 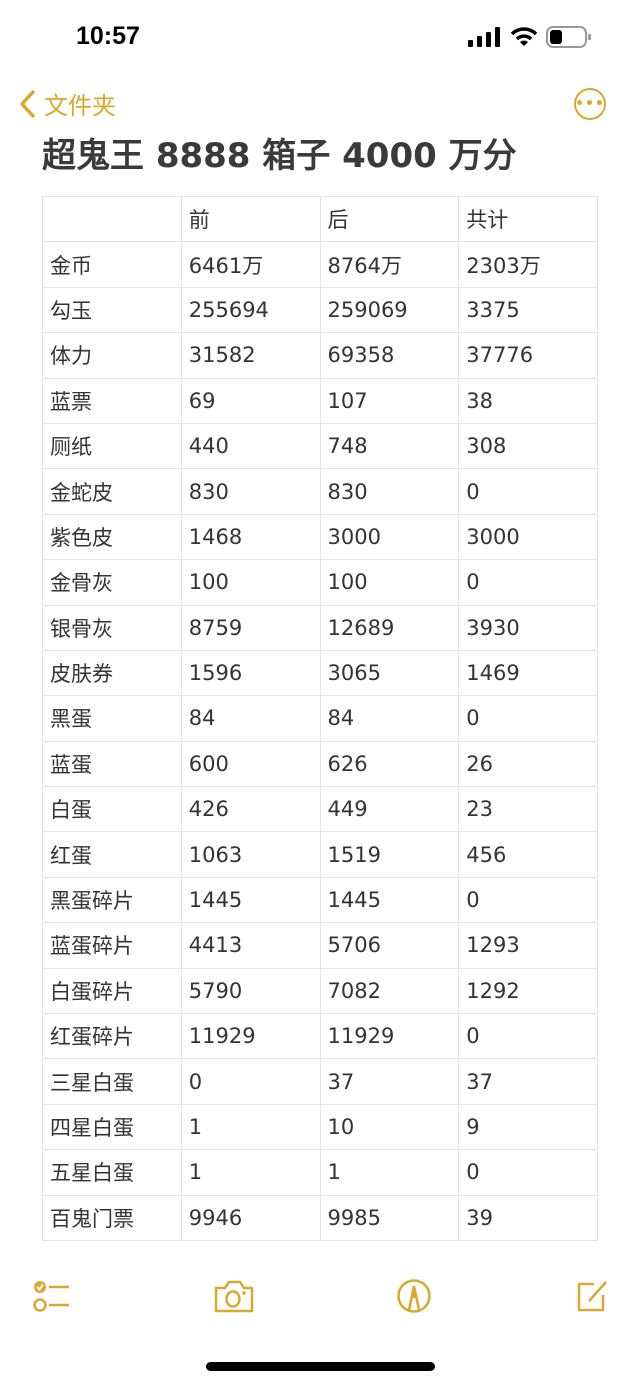 I want to click on table-header-cell, so click(x=112, y=219).